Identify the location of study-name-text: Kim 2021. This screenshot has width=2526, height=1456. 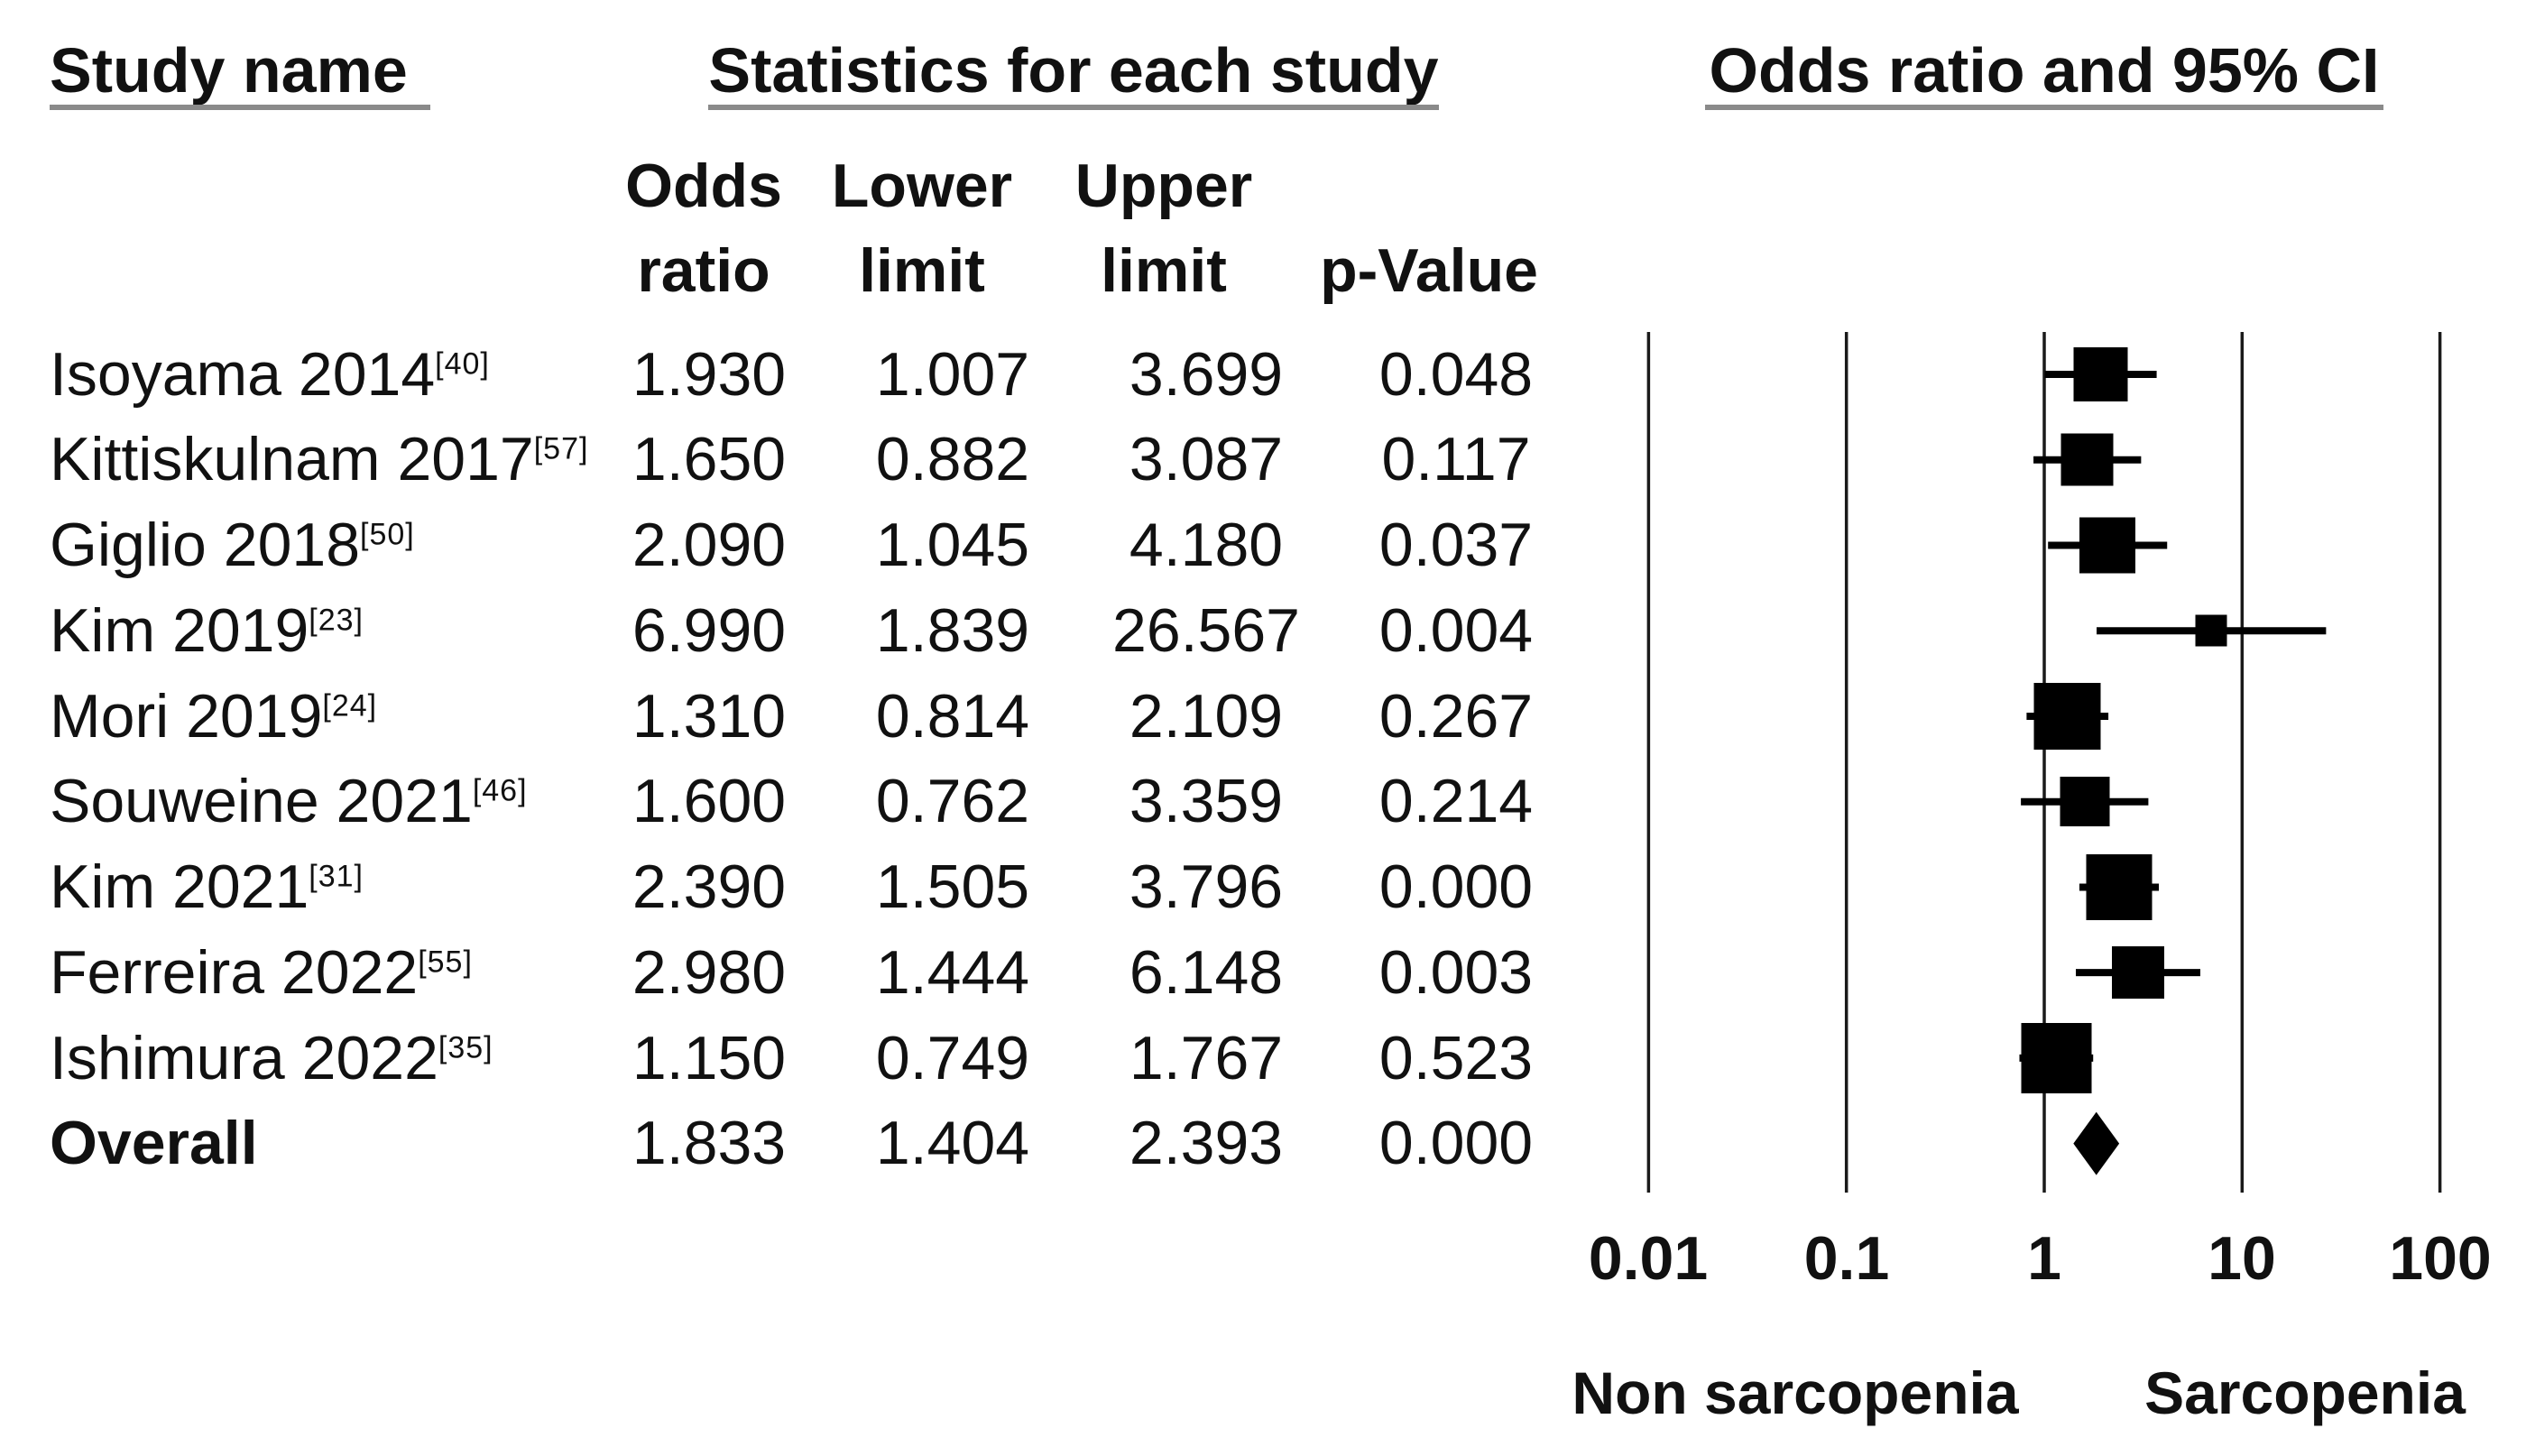
(179, 887).